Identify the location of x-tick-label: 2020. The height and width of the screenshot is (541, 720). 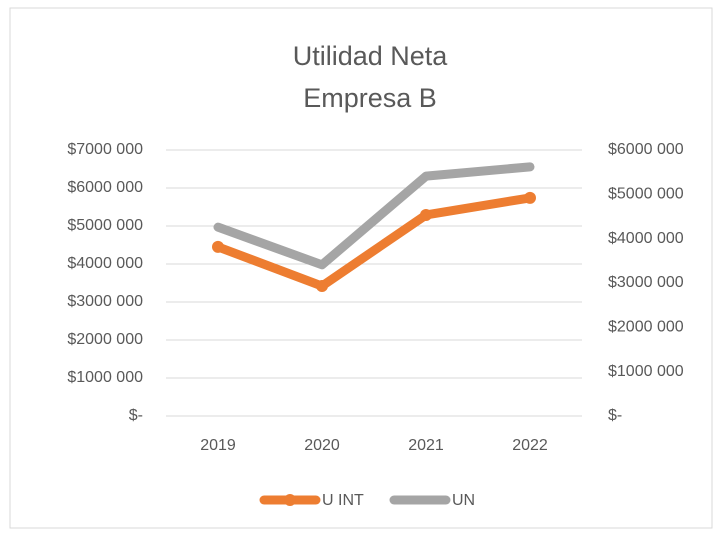
(322, 445).